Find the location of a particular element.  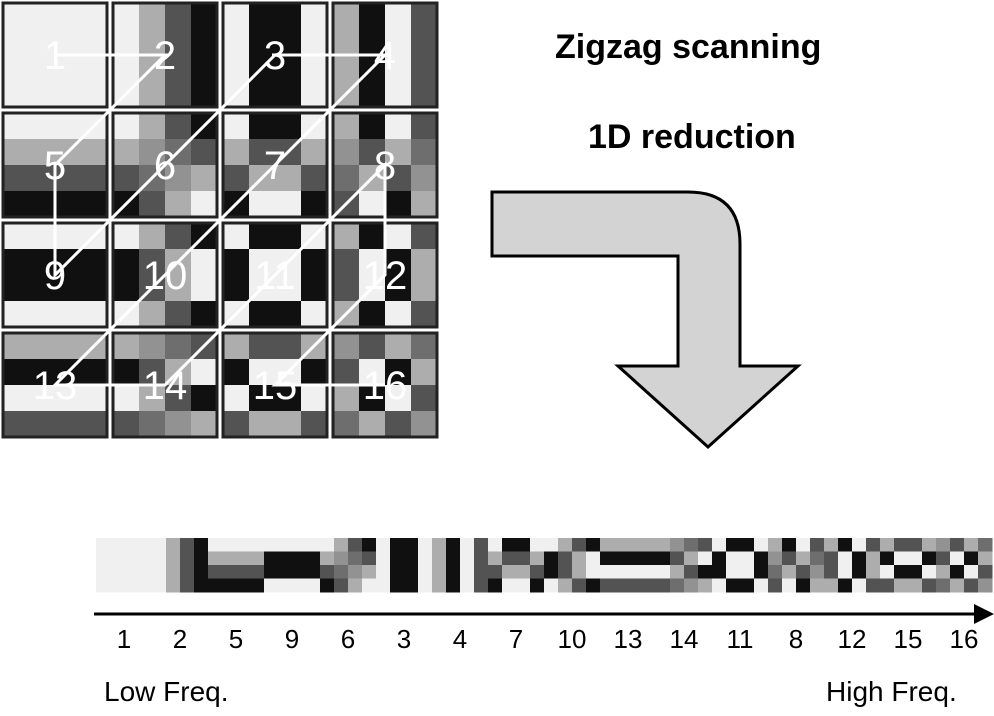

scan-order-number: 11 is located at coordinates (740, 639).